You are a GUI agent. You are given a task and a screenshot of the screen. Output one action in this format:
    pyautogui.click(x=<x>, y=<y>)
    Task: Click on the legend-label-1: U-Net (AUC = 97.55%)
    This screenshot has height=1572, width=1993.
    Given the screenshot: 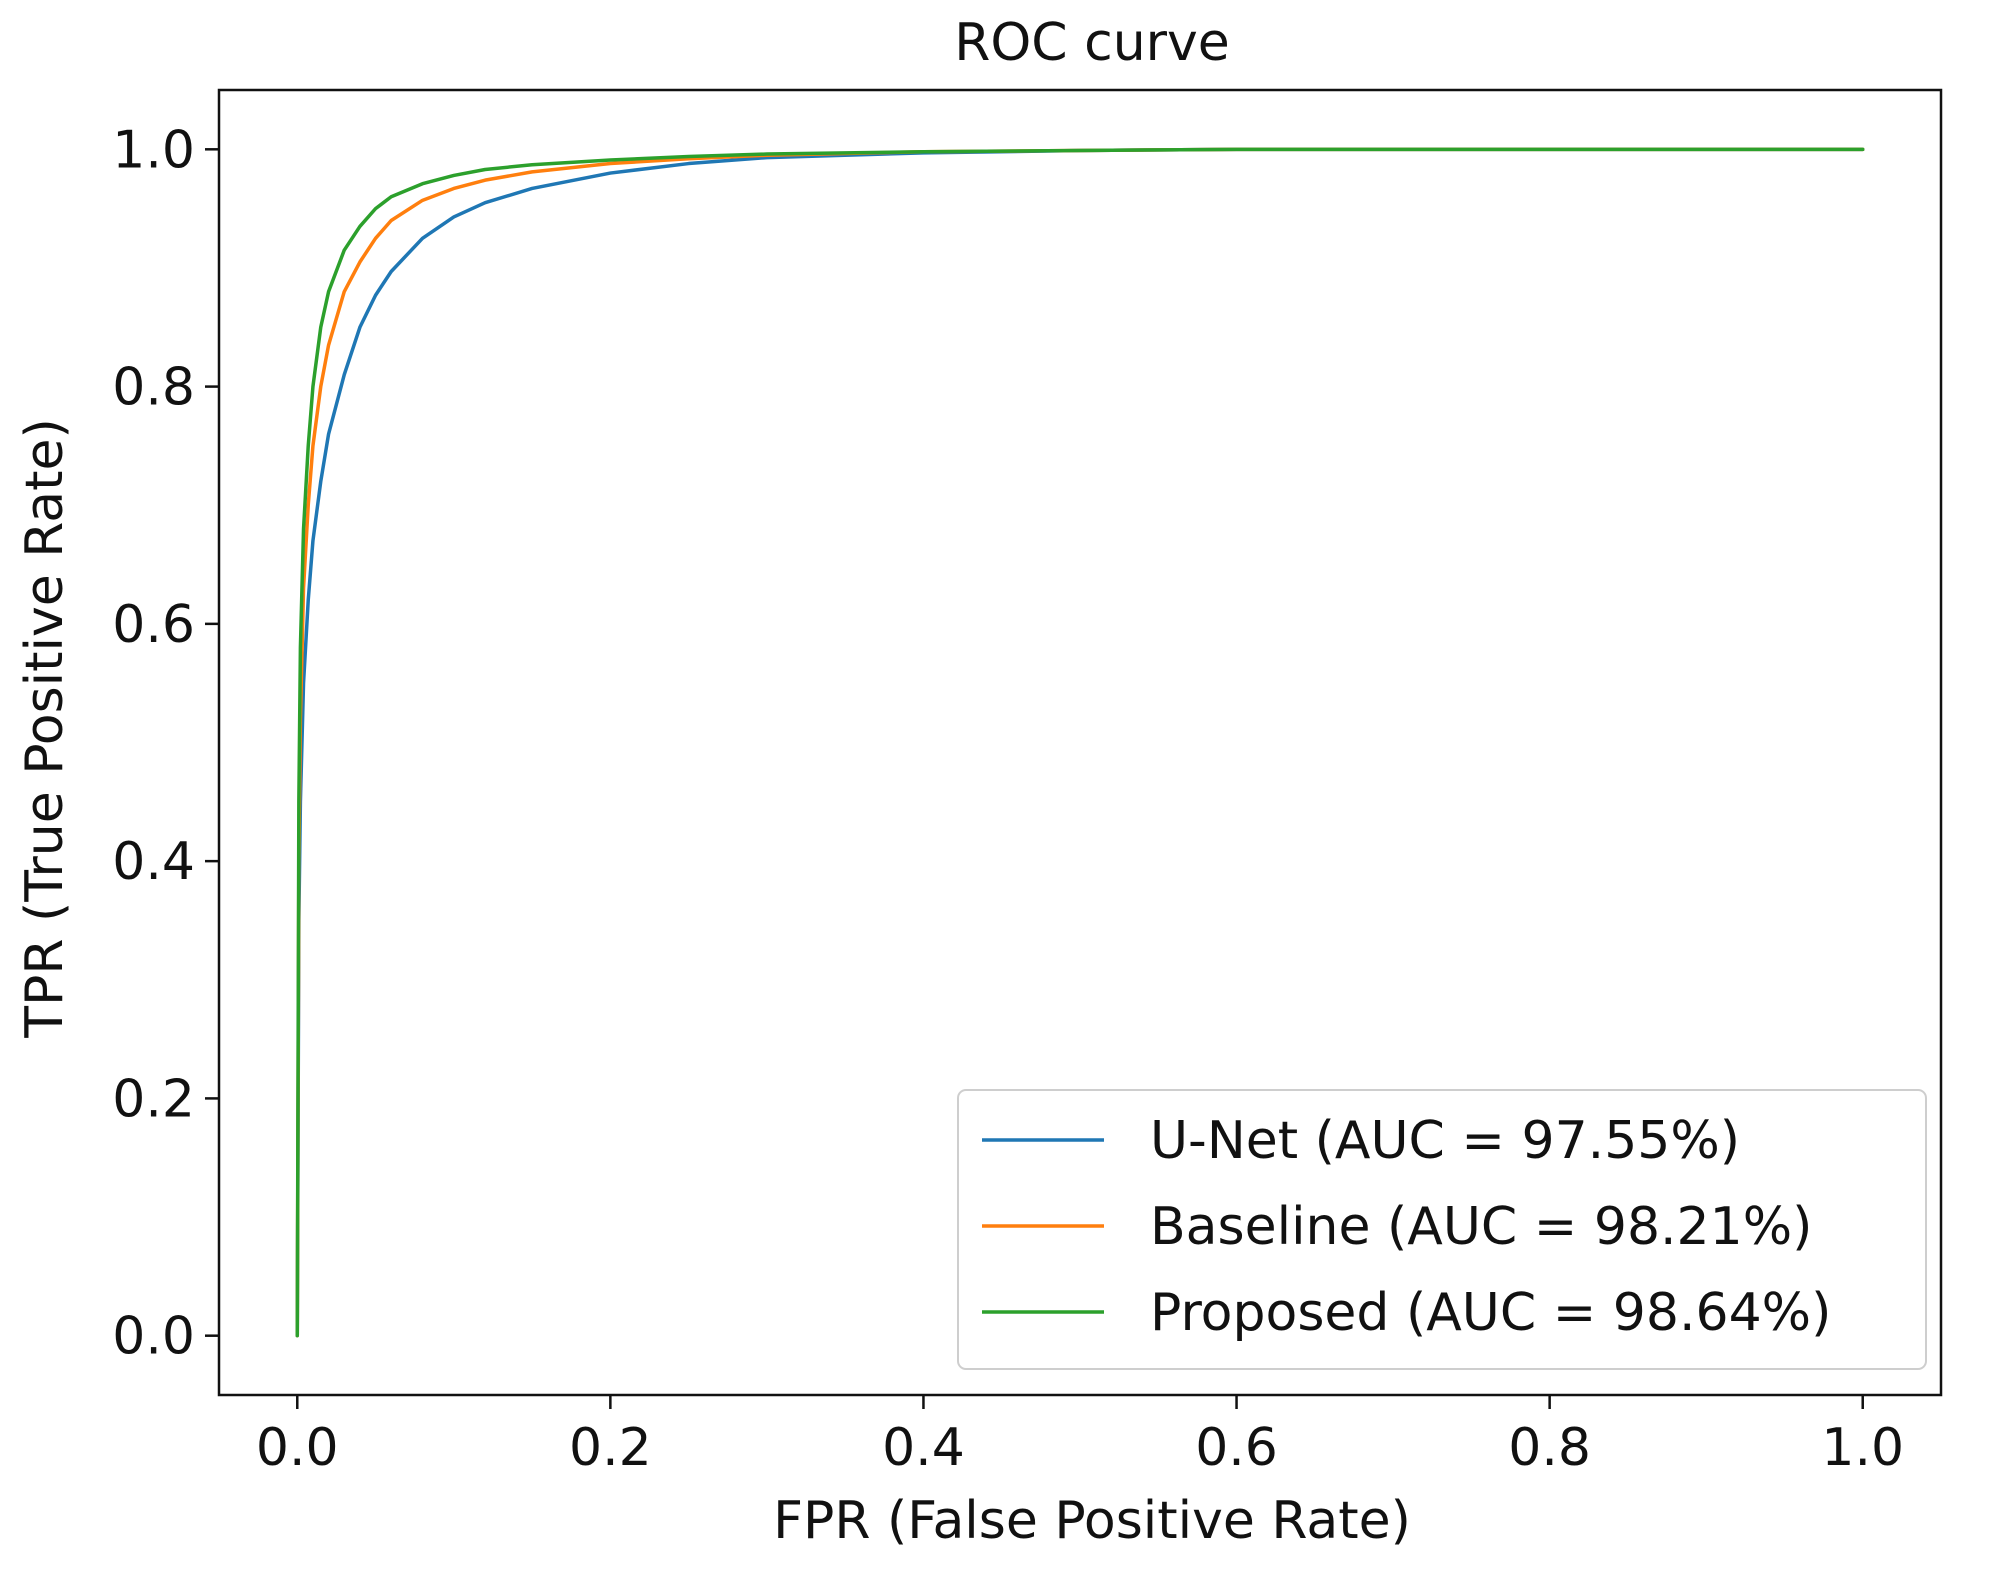 What is the action you would take?
    pyautogui.click(x=1445, y=1141)
    